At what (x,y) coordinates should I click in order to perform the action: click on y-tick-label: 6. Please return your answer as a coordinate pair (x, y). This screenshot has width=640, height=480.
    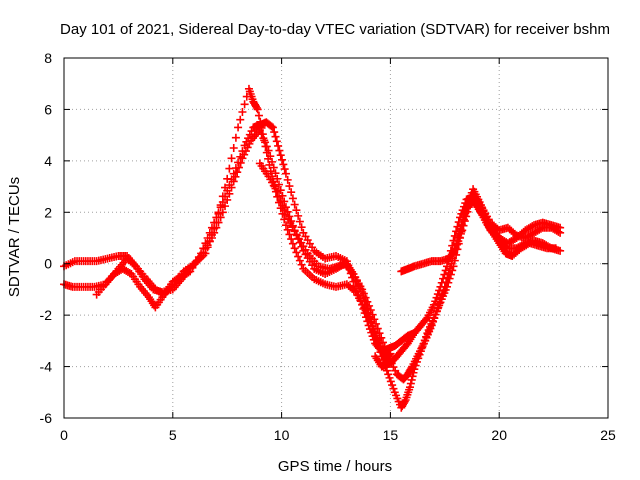
    Looking at the image, I should click on (48, 109).